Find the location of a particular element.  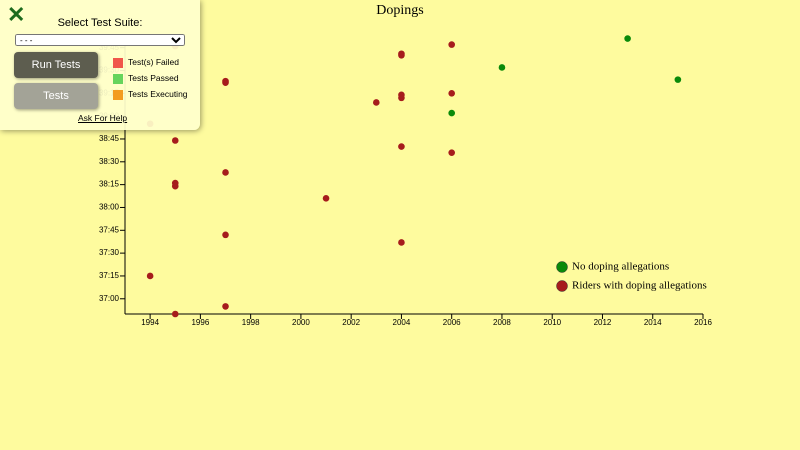

x-tick-label: 2004 is located at coordinates (402, 322).